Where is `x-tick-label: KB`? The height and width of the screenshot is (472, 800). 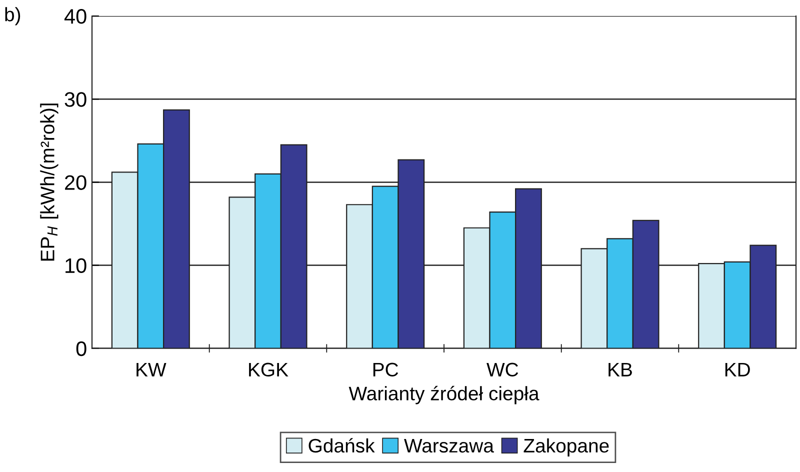 x-tick-label: KB is located at coordinates (620, 369).